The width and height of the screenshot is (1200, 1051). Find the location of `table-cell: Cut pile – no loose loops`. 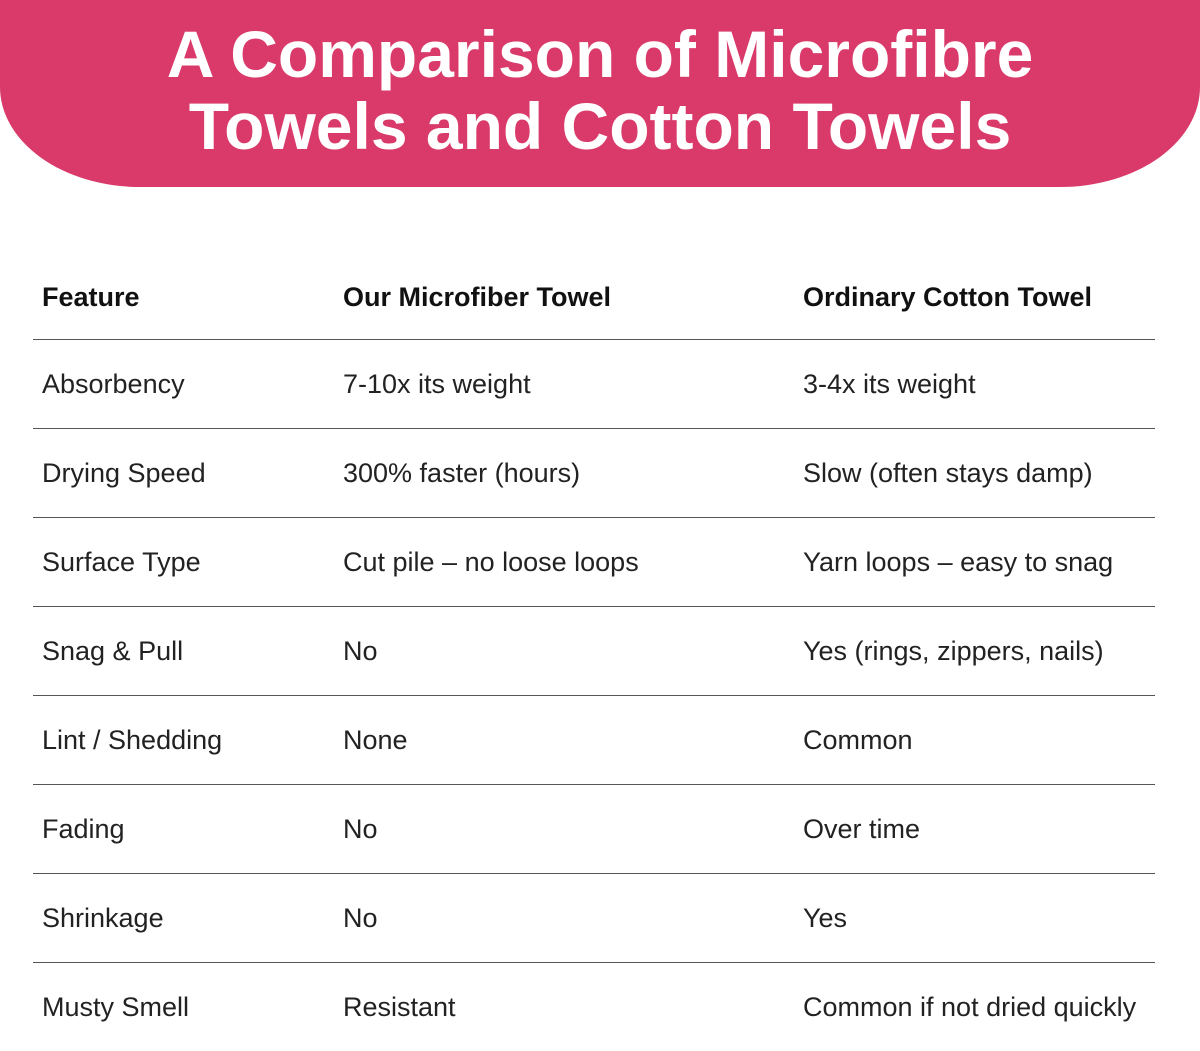

table-cell: Cut pile – no loose loops is located at coordinates (564, 562).